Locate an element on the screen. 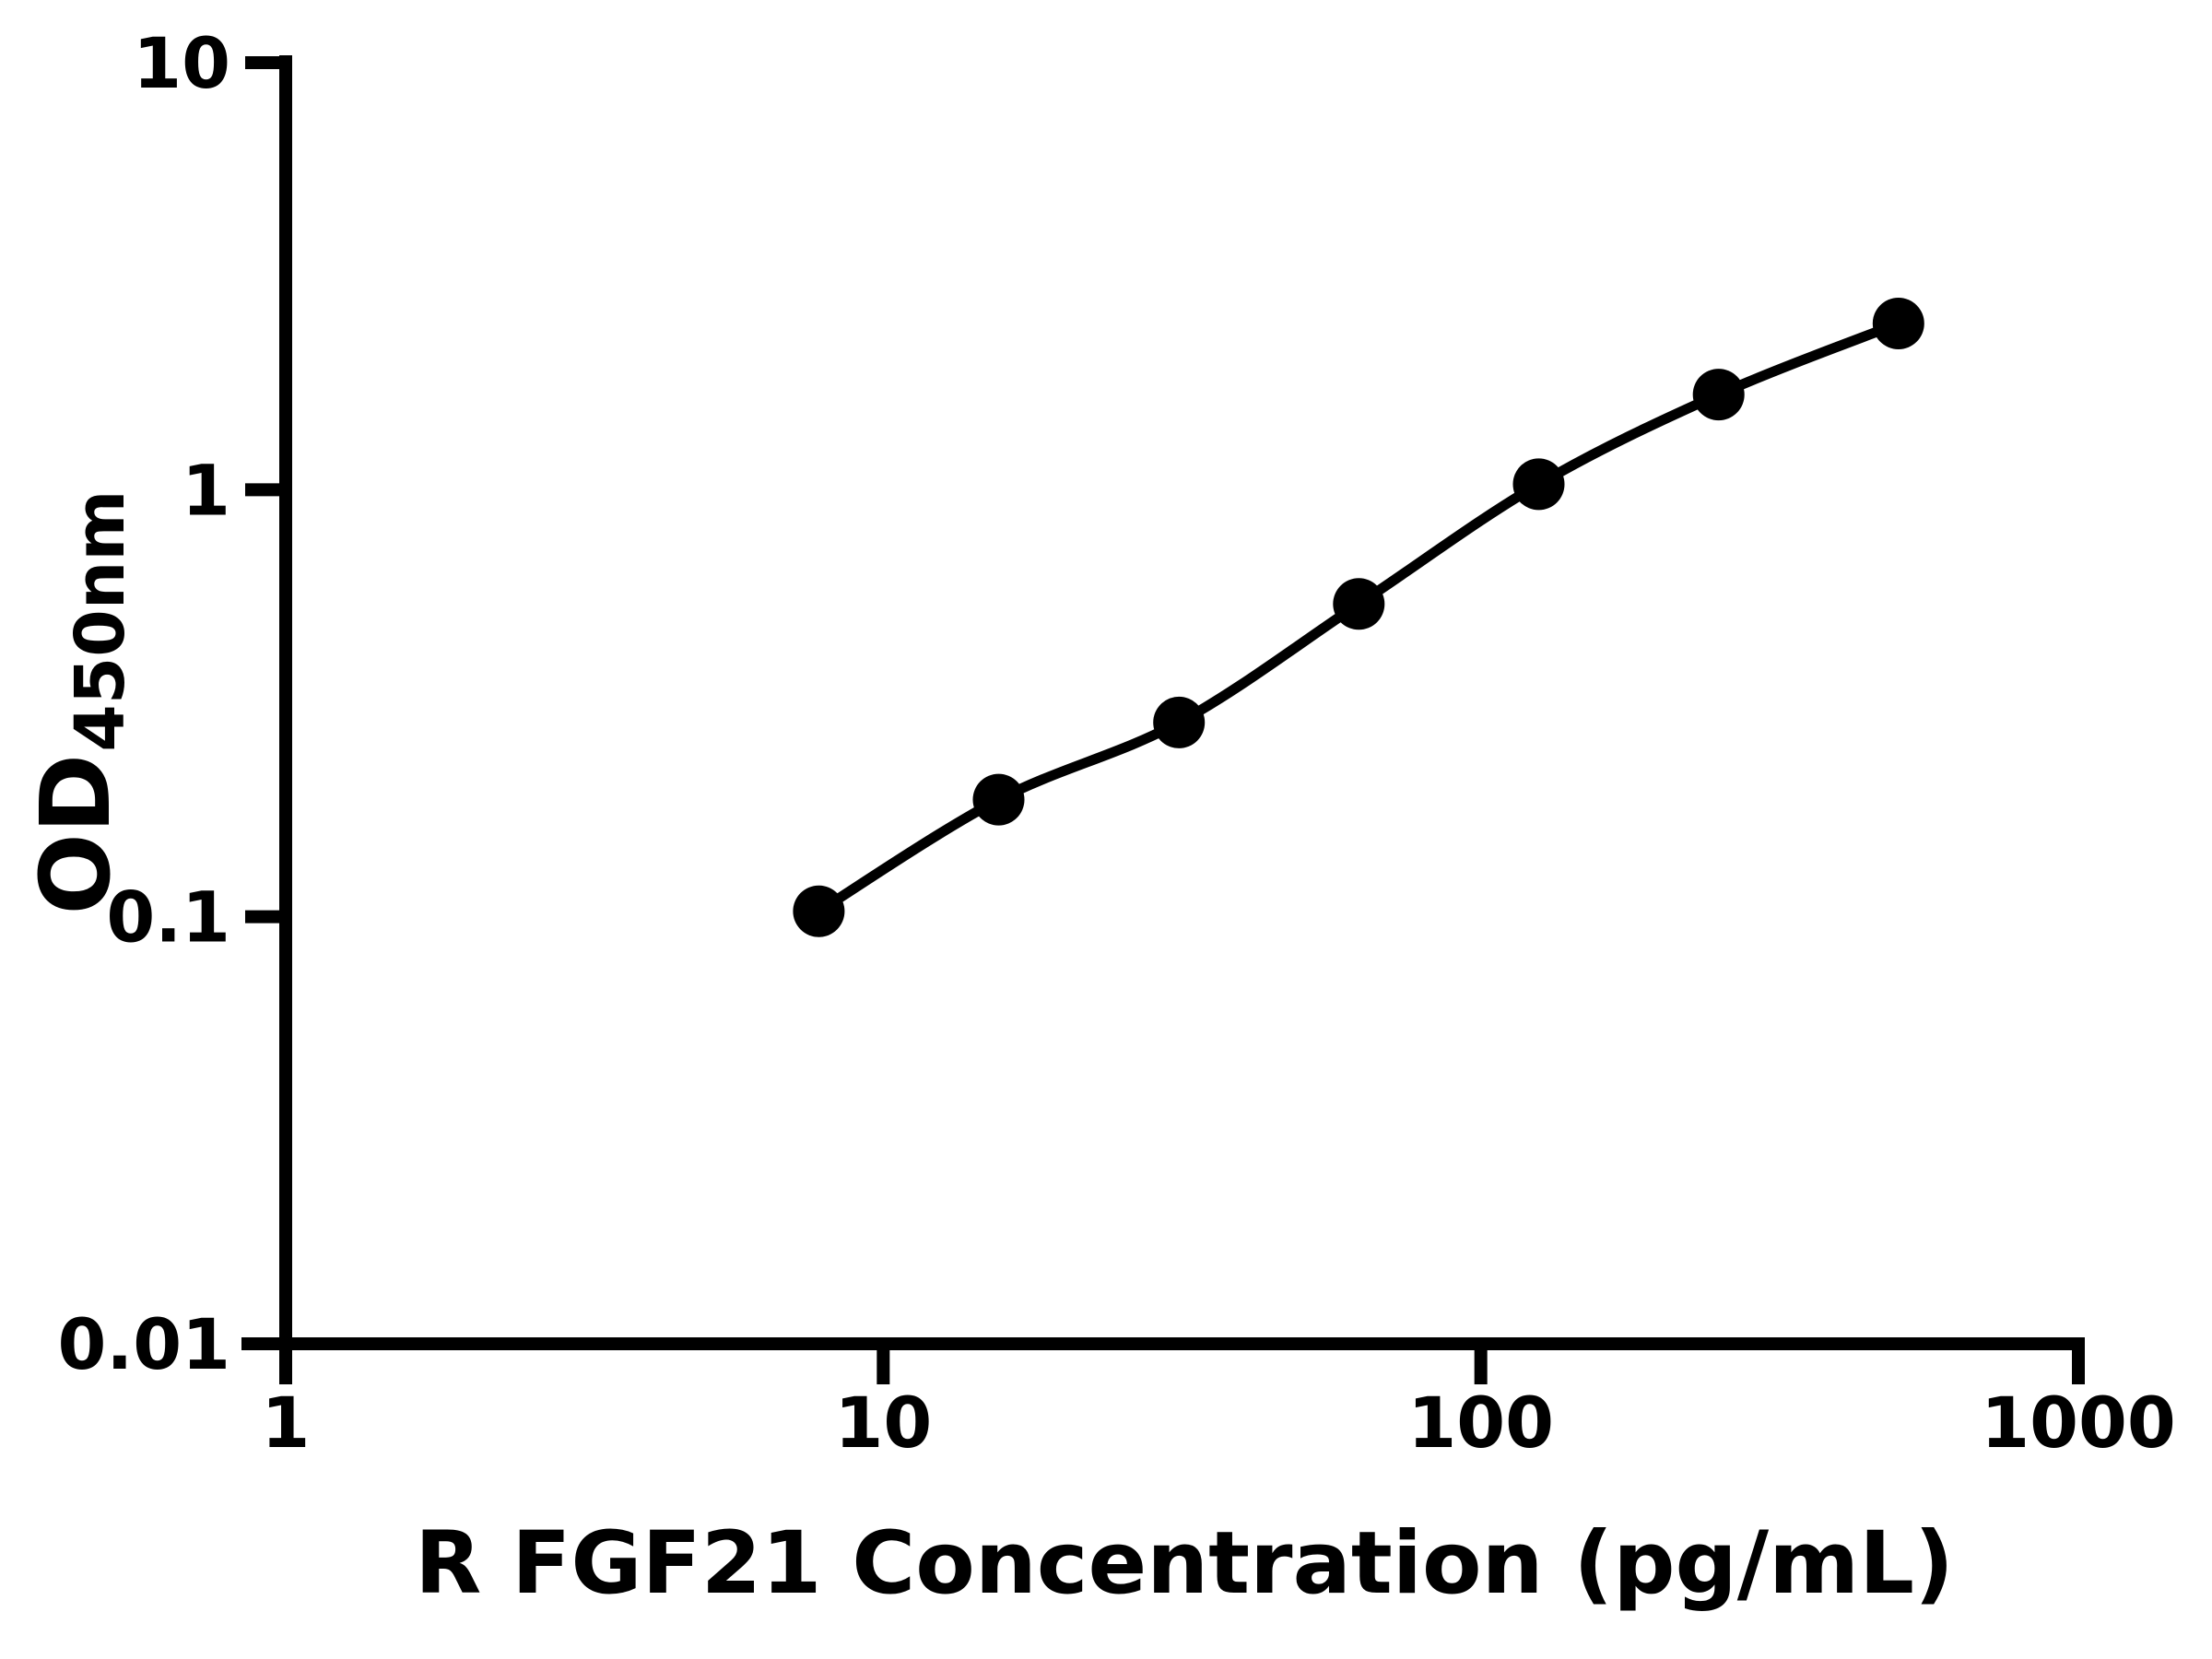  y-tick-label: 0.01 is located at coordinates (143, 1344).